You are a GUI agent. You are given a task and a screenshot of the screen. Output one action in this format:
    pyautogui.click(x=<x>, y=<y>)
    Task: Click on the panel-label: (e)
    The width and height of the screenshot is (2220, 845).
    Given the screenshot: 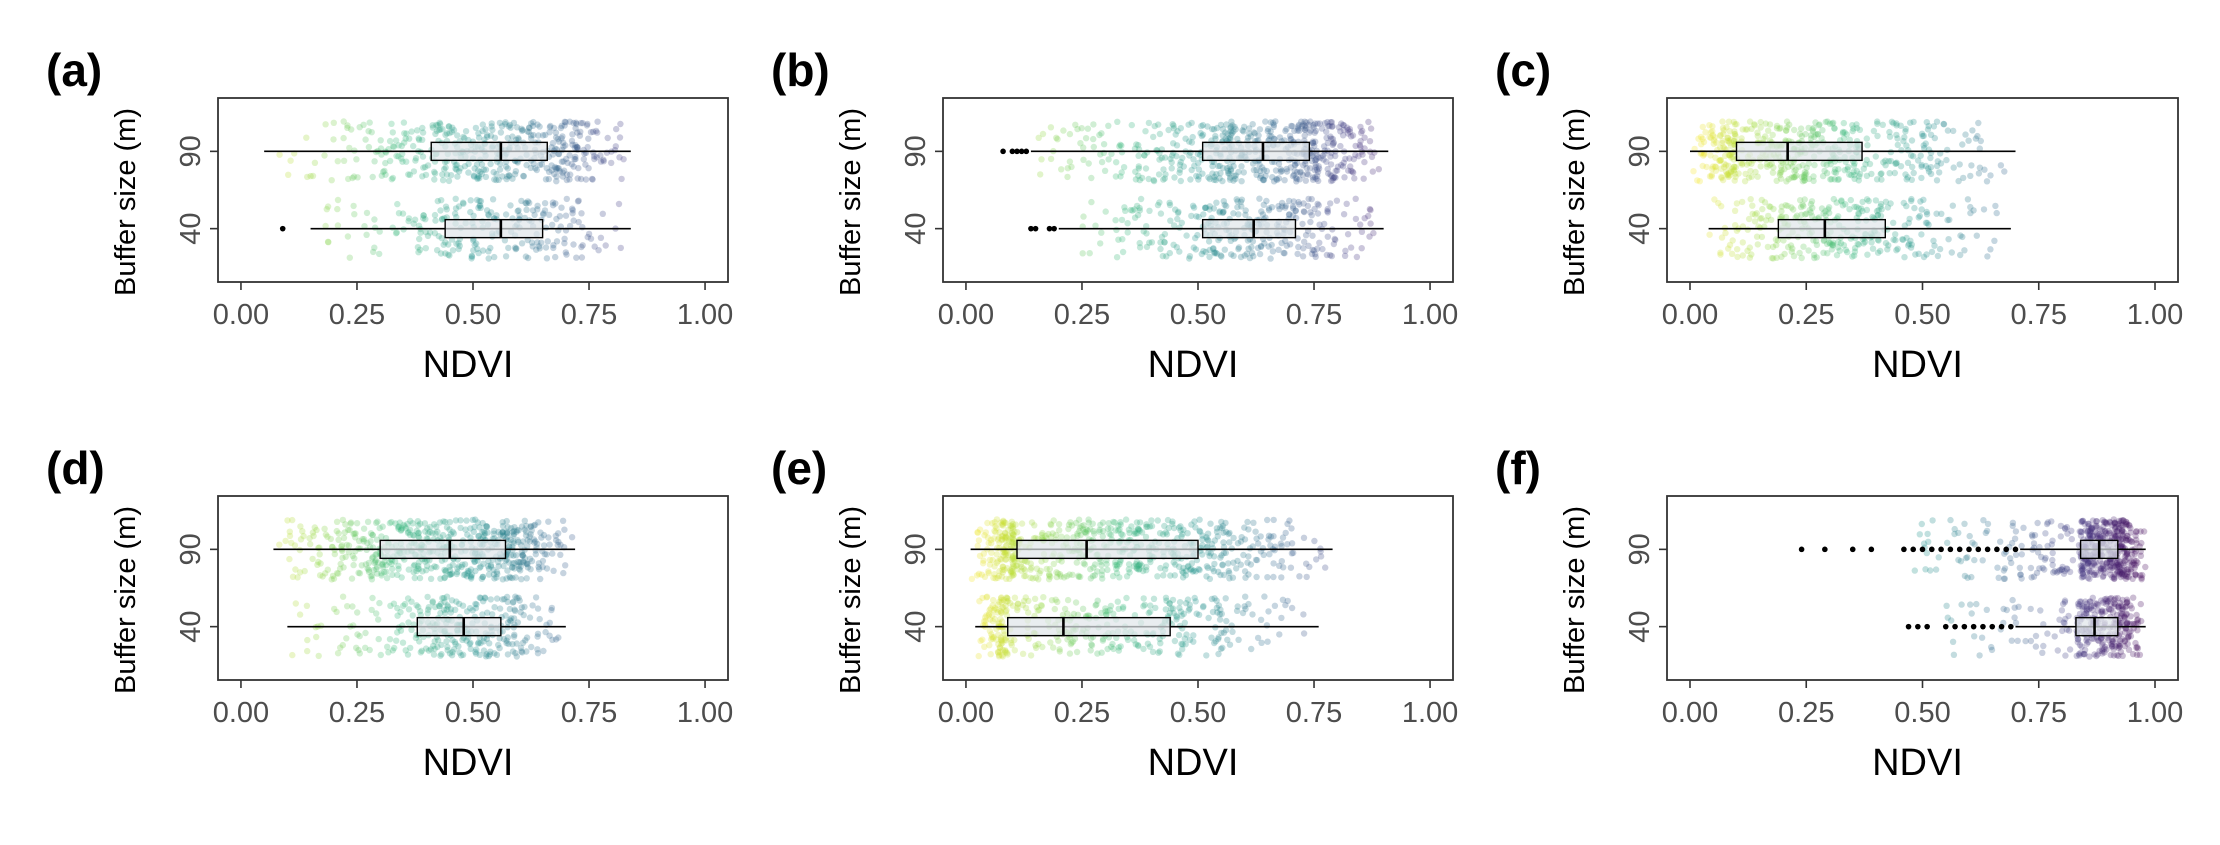 What is the action you would take?
    pyautogui.click(x=799, y=468)
    